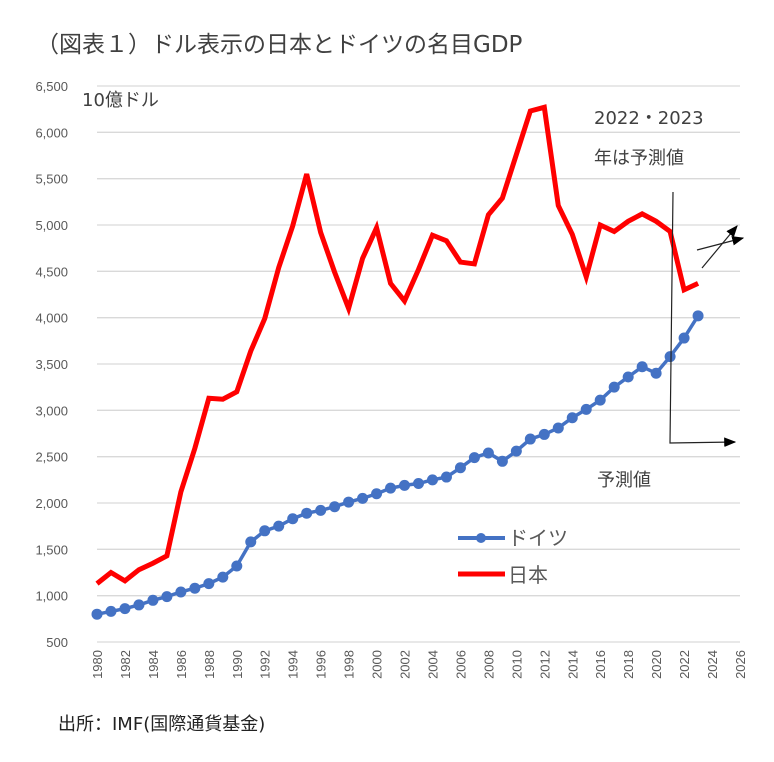 This screenshot has width=774, height=762. Describe the element at coordinates (349, 664) in the screenshot. I see `x-tick-label: 1998` at that location.